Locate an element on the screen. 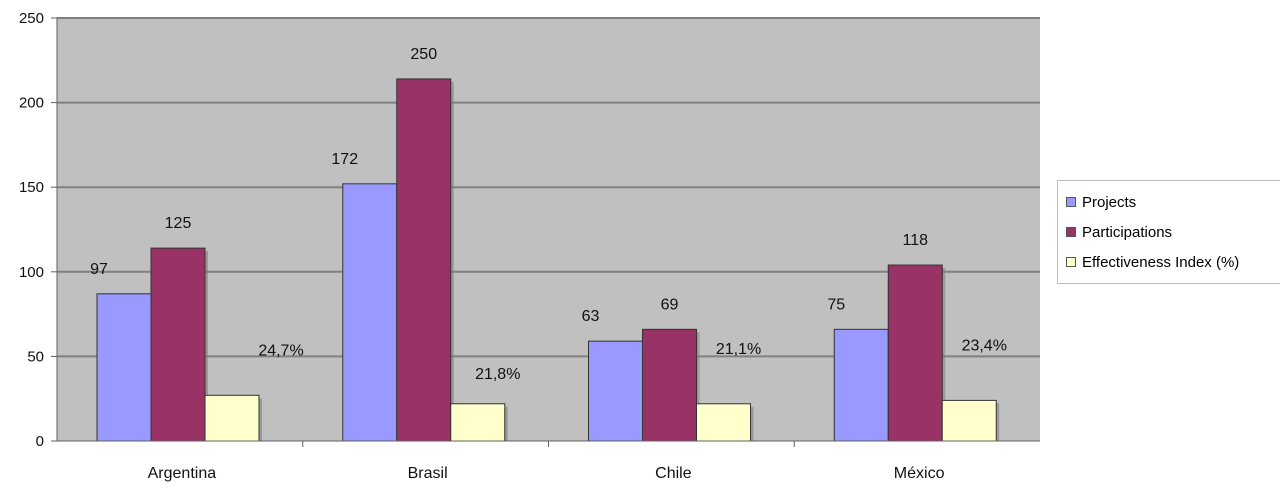 The width and height of the screenshot is (1280, 488). y-tick-label: 100 is located at coordinates (31, 272).